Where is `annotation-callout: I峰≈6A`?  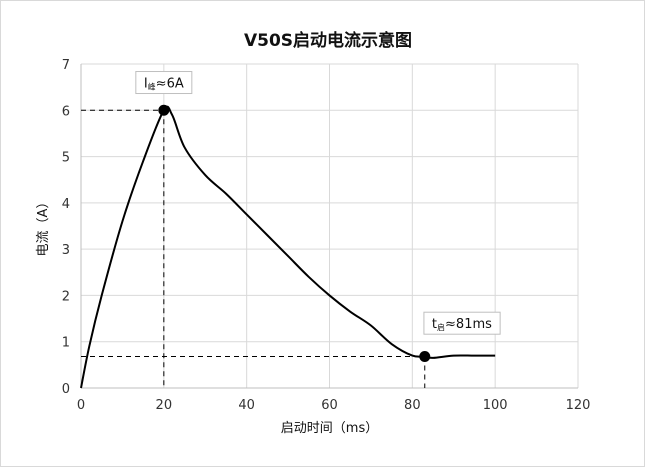 annotation-callout: I峰≈6A is located at coordinates (164, 83).